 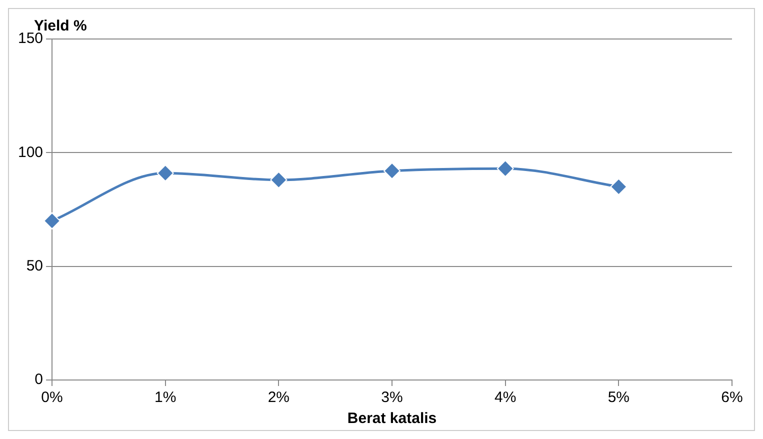 What do you see at coordinates (165, 397) in the screenshot?
I see `x-tick-label: 1%` at bounding box center [165, 397].